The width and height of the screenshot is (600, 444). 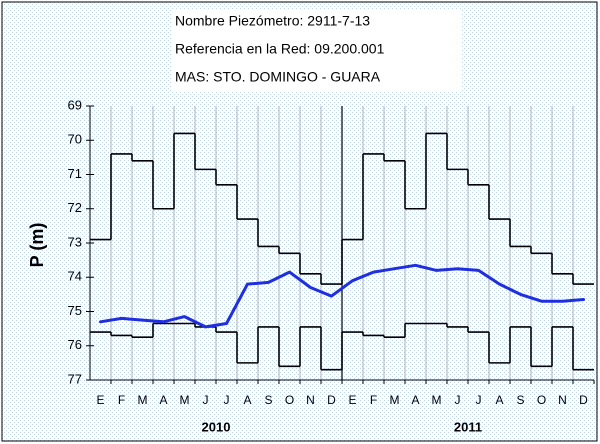 What do you see at coordinates (216, 426) in the screenshot?
I see `year-label: 2010` at bounding box center [216, 426].